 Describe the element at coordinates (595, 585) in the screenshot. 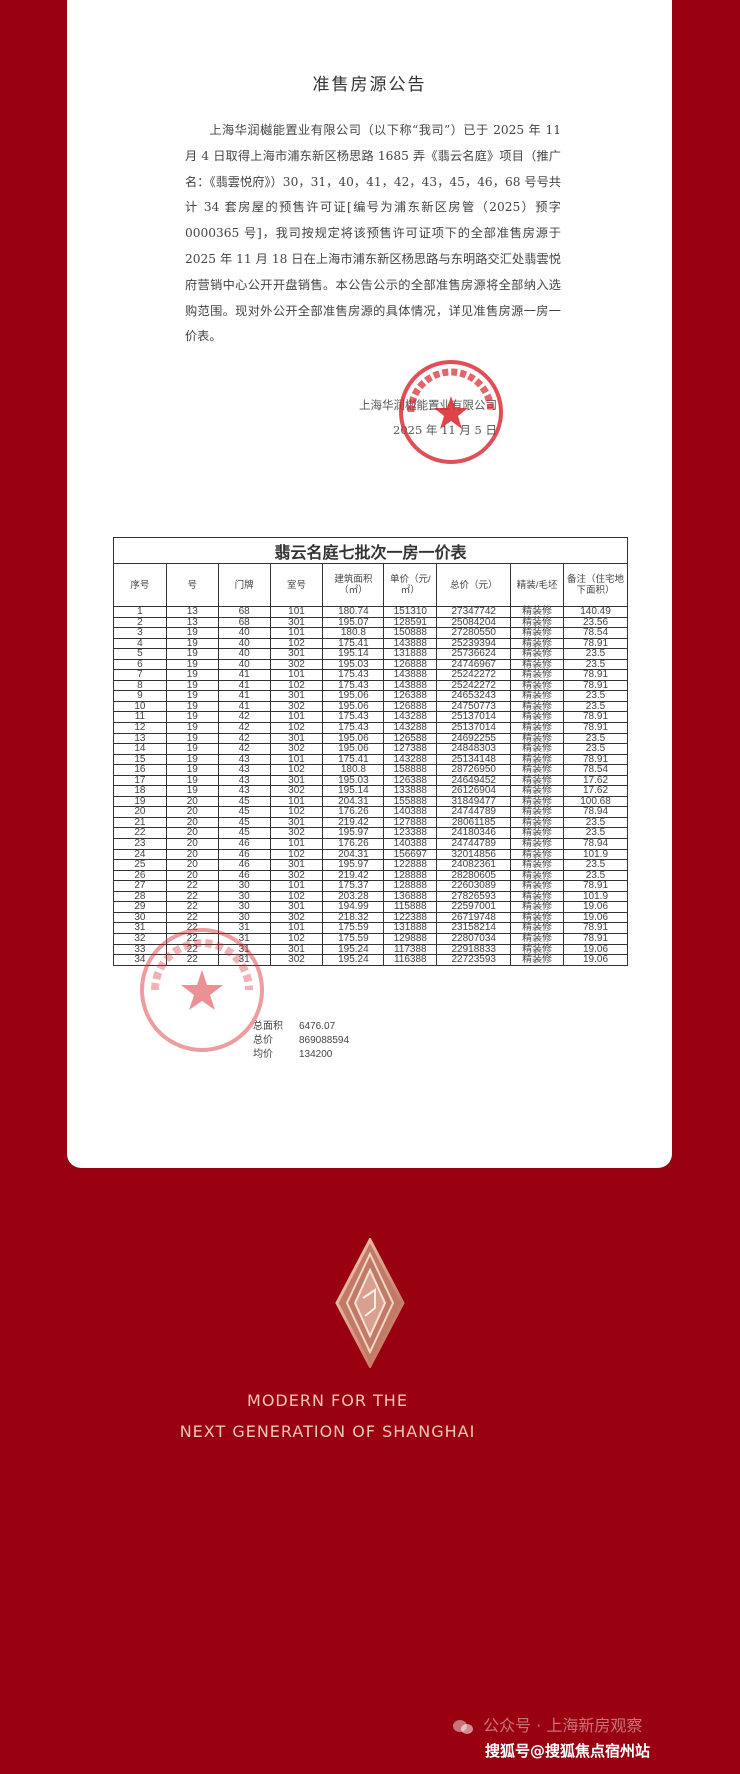

I see `column-header: 备注（住宅地下面积）` at that location.